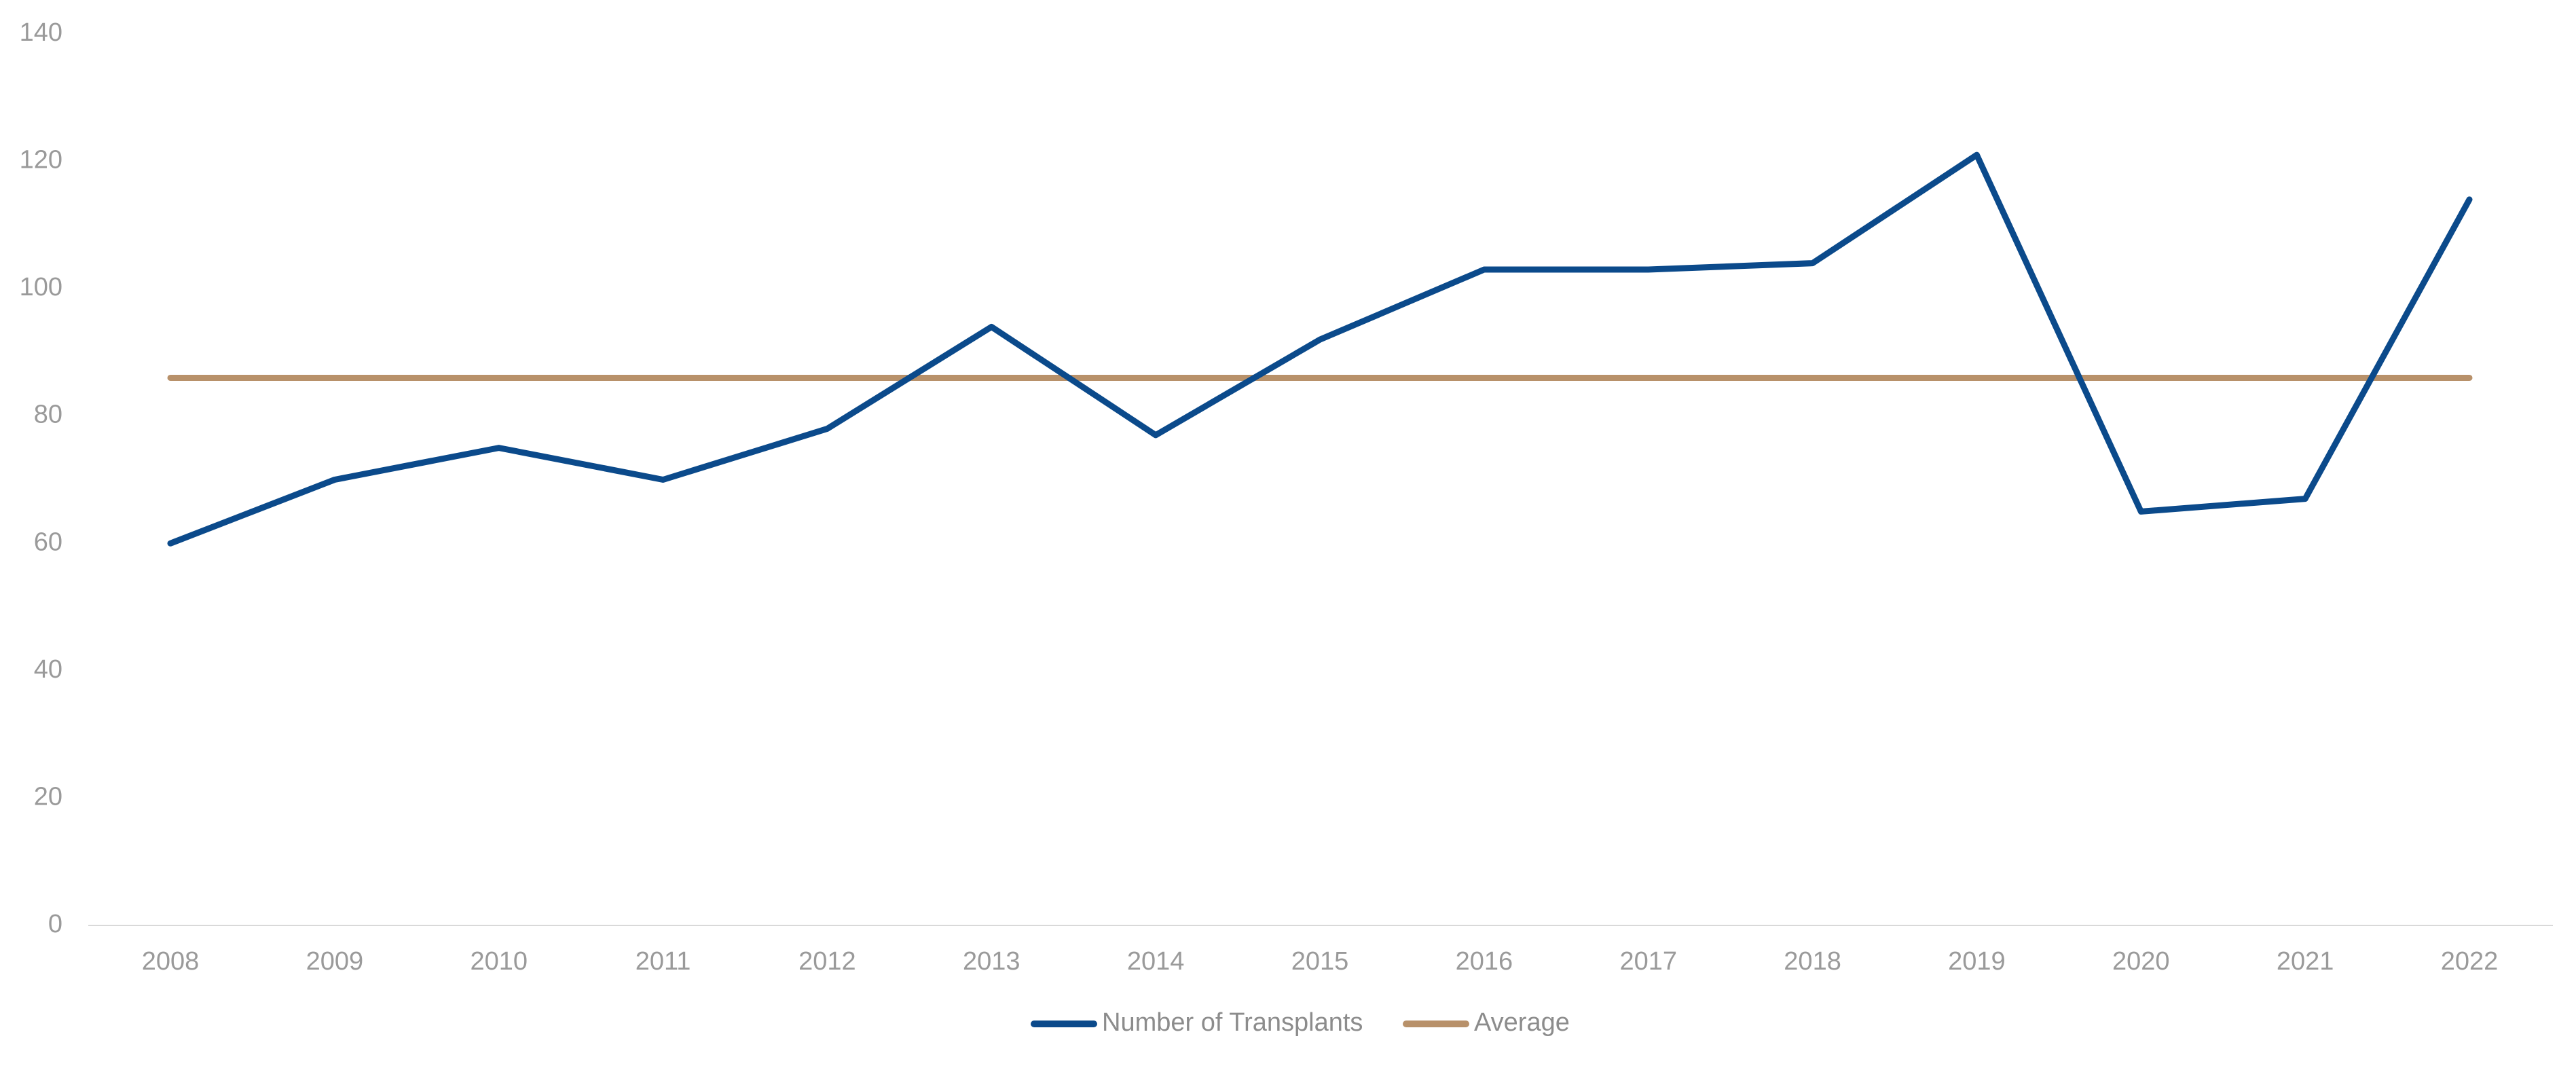 This screenshot has height=1066, width=2576. I want to click on legend-label-average: Average, so click(1522, 1022).